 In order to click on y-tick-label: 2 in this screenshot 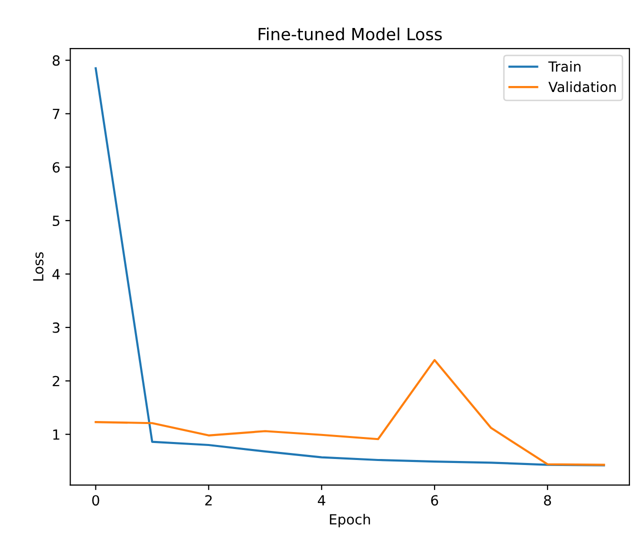, I will do `click(56, 381)`.